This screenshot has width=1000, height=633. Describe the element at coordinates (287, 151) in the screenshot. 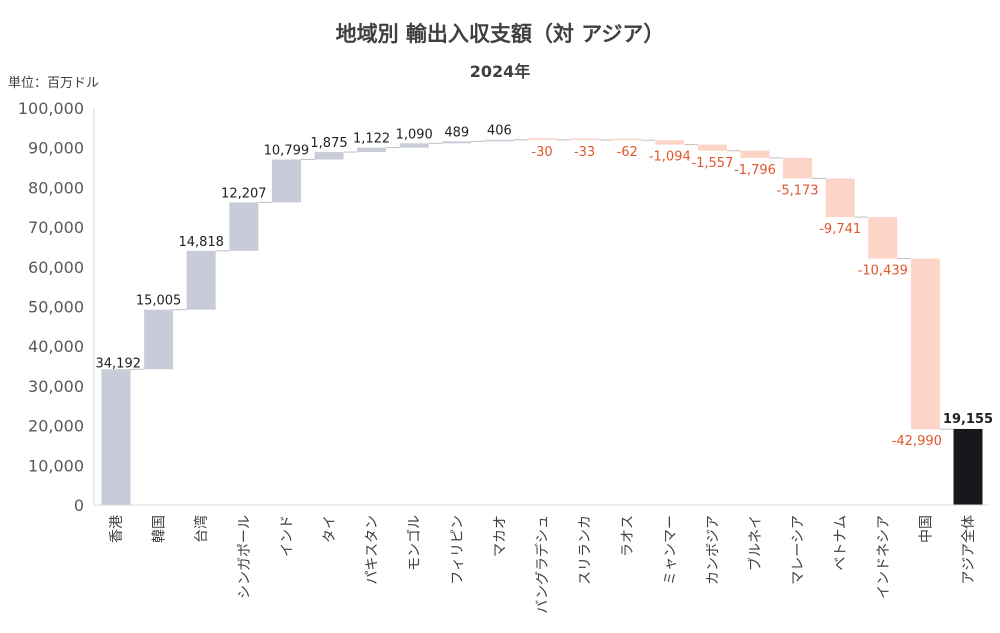

I see `data-label-5: 10,799` at that location.